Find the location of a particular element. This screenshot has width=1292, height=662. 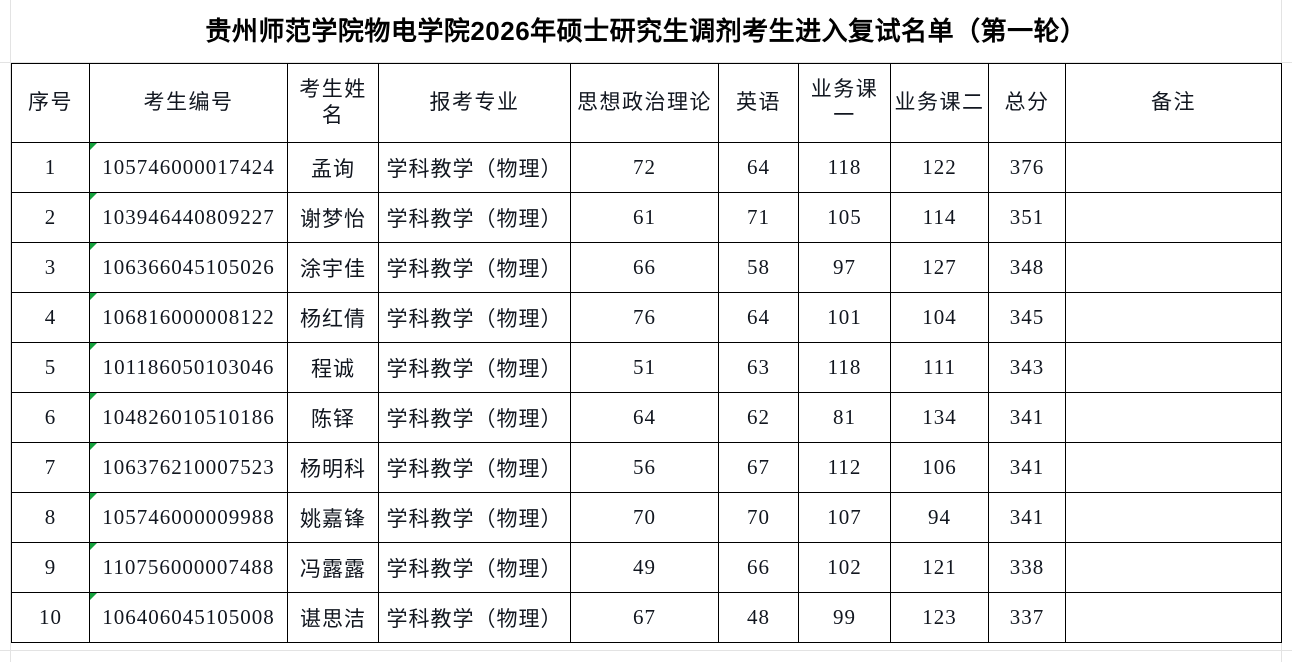

cell-sequence: 7 is located at coordinates (50, 467).